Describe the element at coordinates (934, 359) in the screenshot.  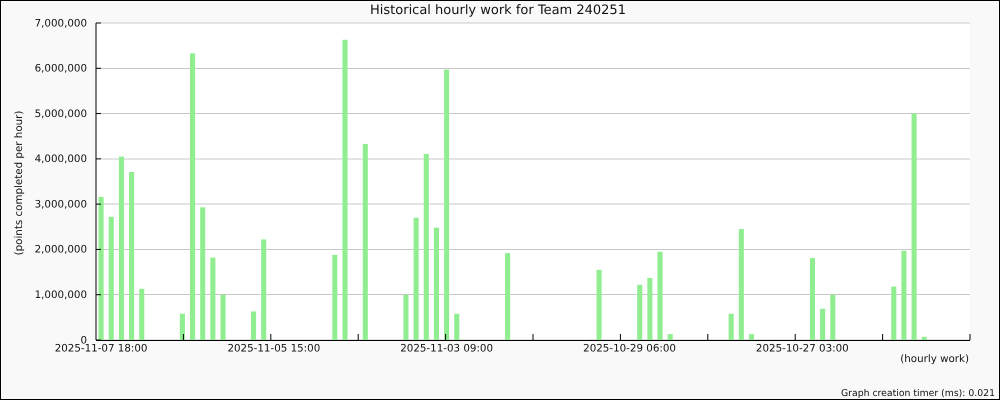
I see `x-axis-title: (hourly work)` at that location.